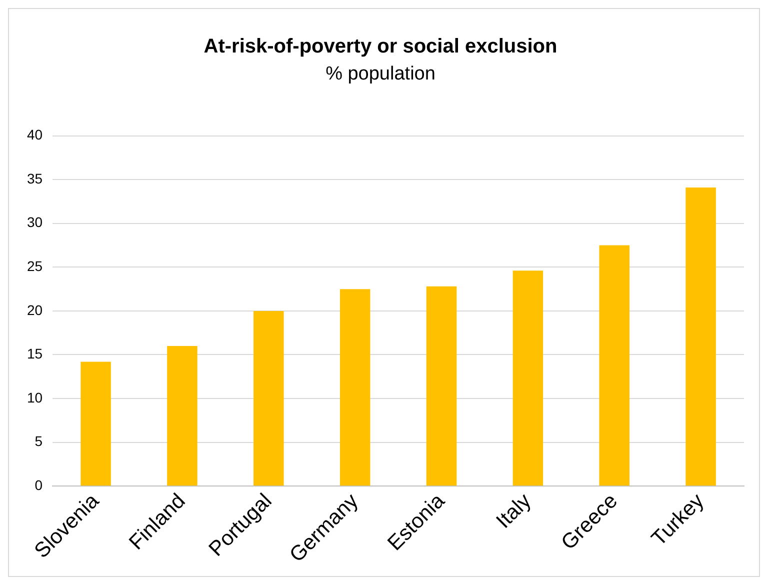  Describe the element at coordinates (381, 74) in the screenshot. I see `chart-subtitle: % population` at that location.